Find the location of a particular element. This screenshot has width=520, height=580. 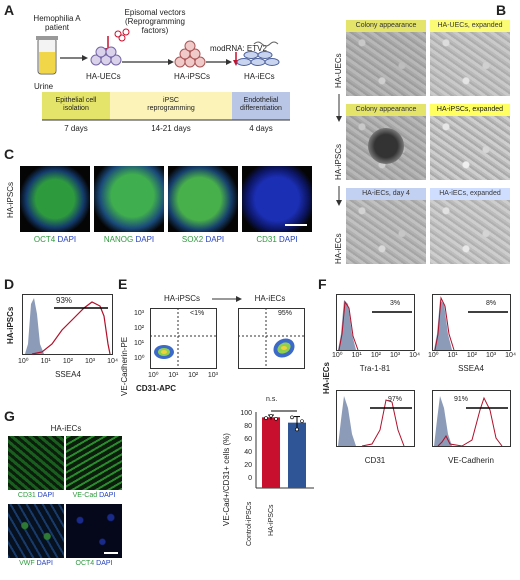

e-right-pct: 95% is located at coordinates (285, 313).